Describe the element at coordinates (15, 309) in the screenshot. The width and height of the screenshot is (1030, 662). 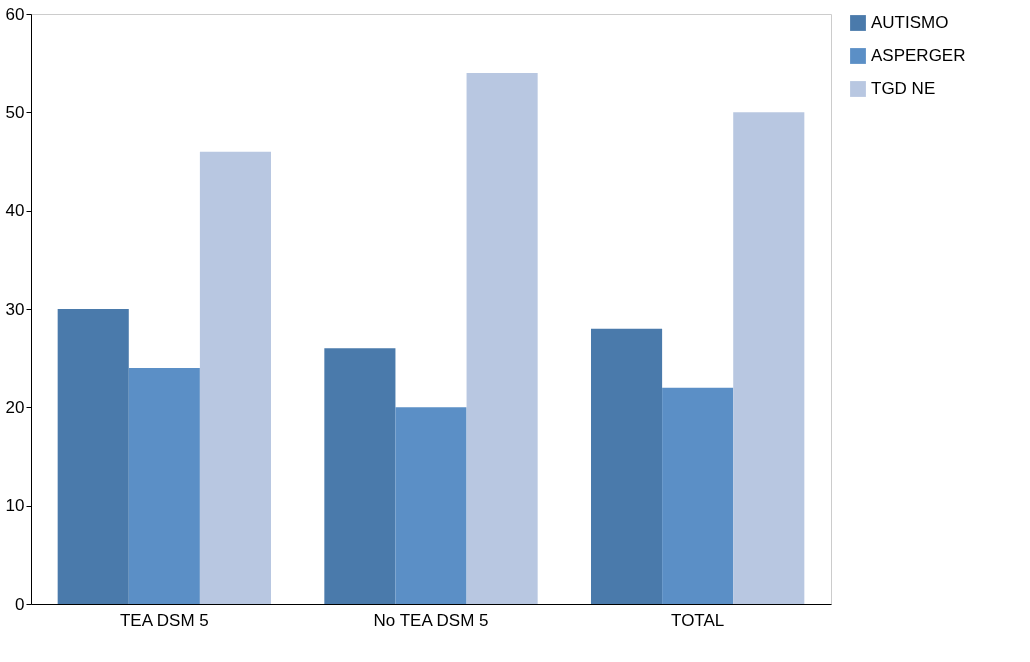
I see `y-tick-label: 30` at that location.